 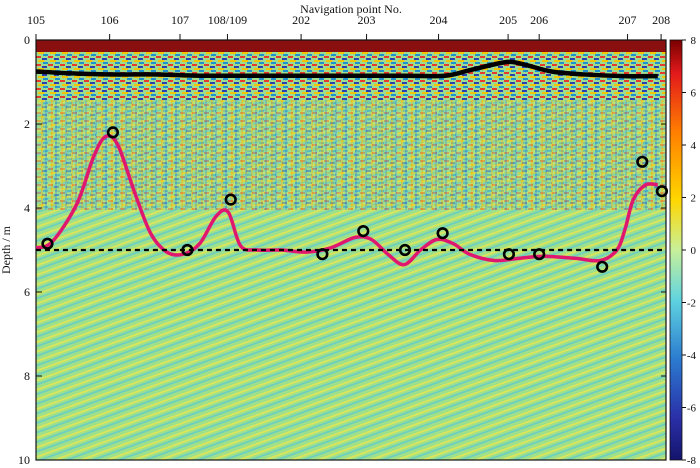 What do you see at coordinates (692, 356) in the screenshot?
I see `colorbar-tick-label: -4` at bounding box center [692, 356].